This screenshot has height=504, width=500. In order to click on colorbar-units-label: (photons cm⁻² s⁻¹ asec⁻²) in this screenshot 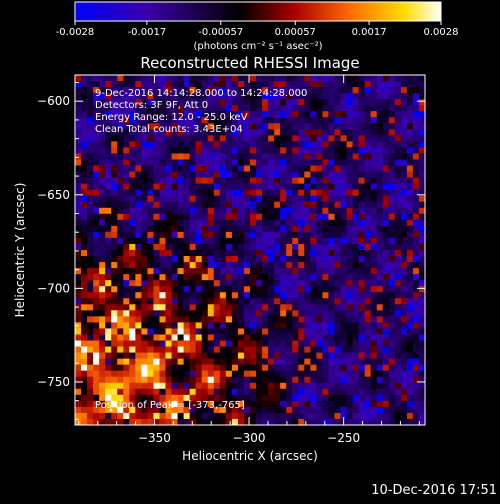, I will do `click(257, 46)`.